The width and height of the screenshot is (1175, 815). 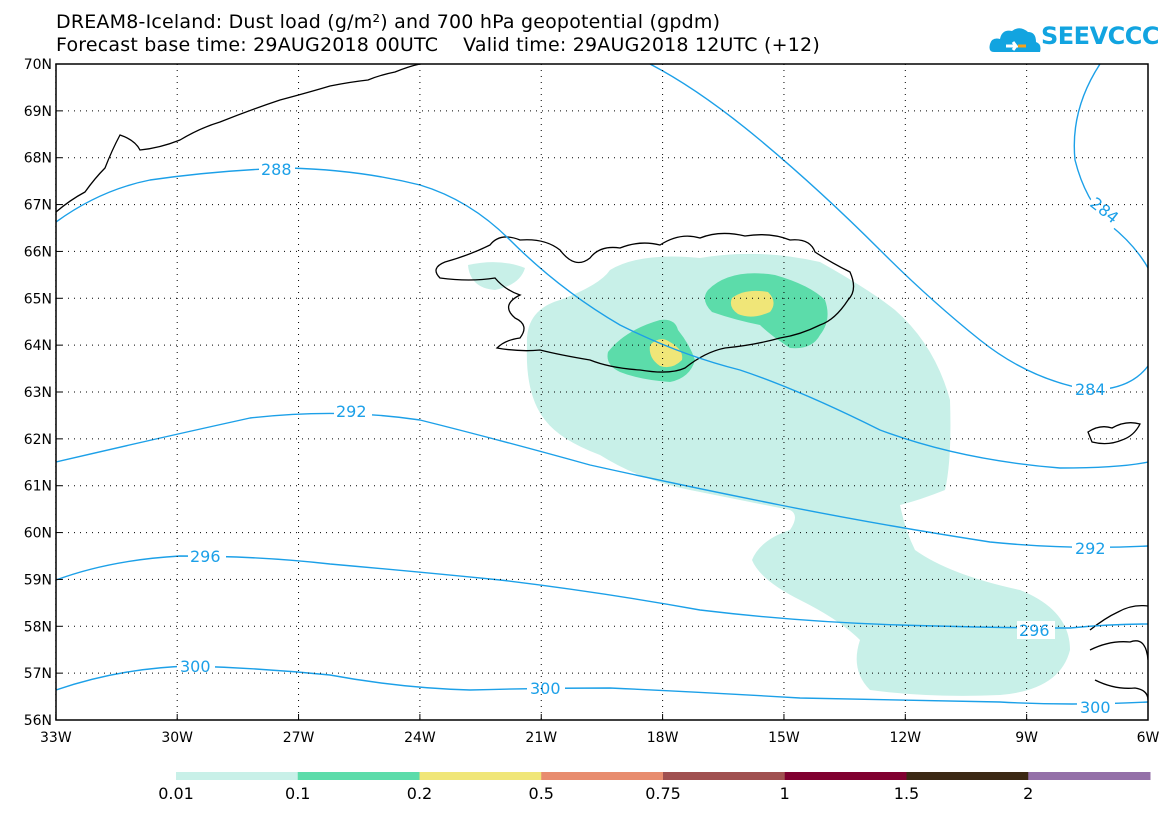 What do you see at coordinates (1090, 389) in the screenshot?
I see `contour-label-284-south: 284` at bounding box center [1090, 389].